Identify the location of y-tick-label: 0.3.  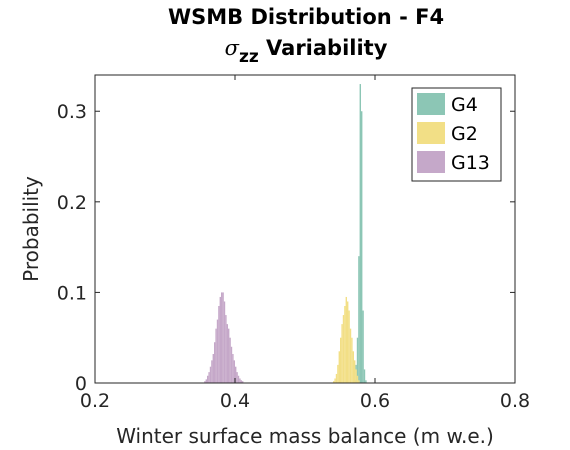
(72, 112).